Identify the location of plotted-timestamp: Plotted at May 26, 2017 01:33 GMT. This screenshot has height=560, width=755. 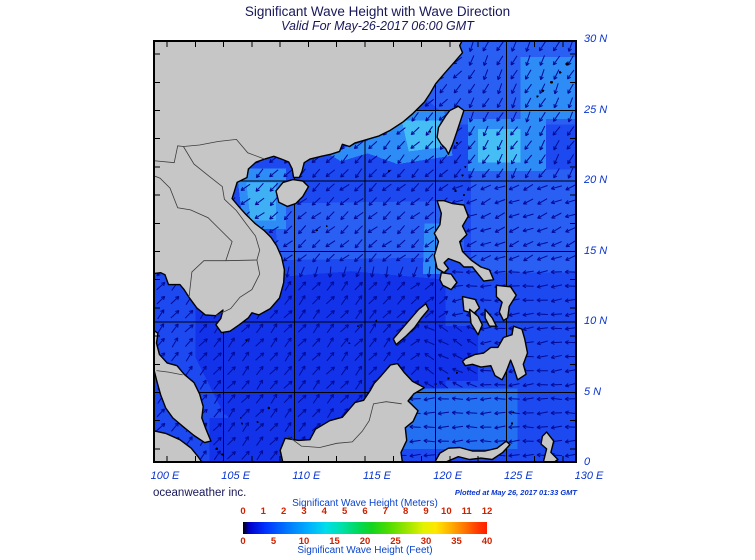
(515, 492).